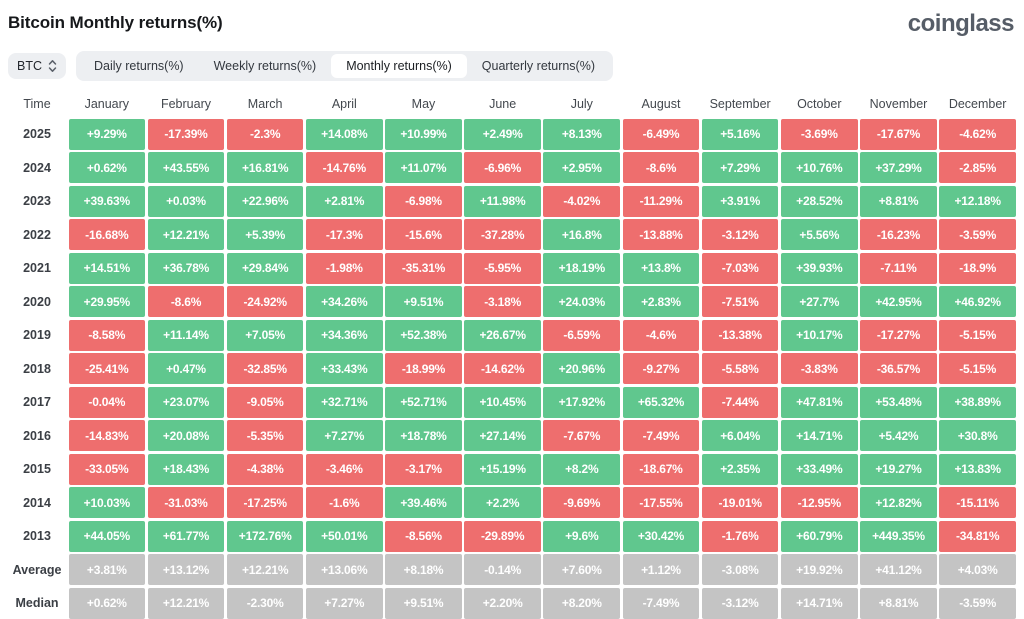 Image resolution: width=1024 pixels, height=619 pixels. What do you see at coordinates (502, 167) in the screenshot?
I see `return-cell: -6.96%` at bounding box center [502, 167].